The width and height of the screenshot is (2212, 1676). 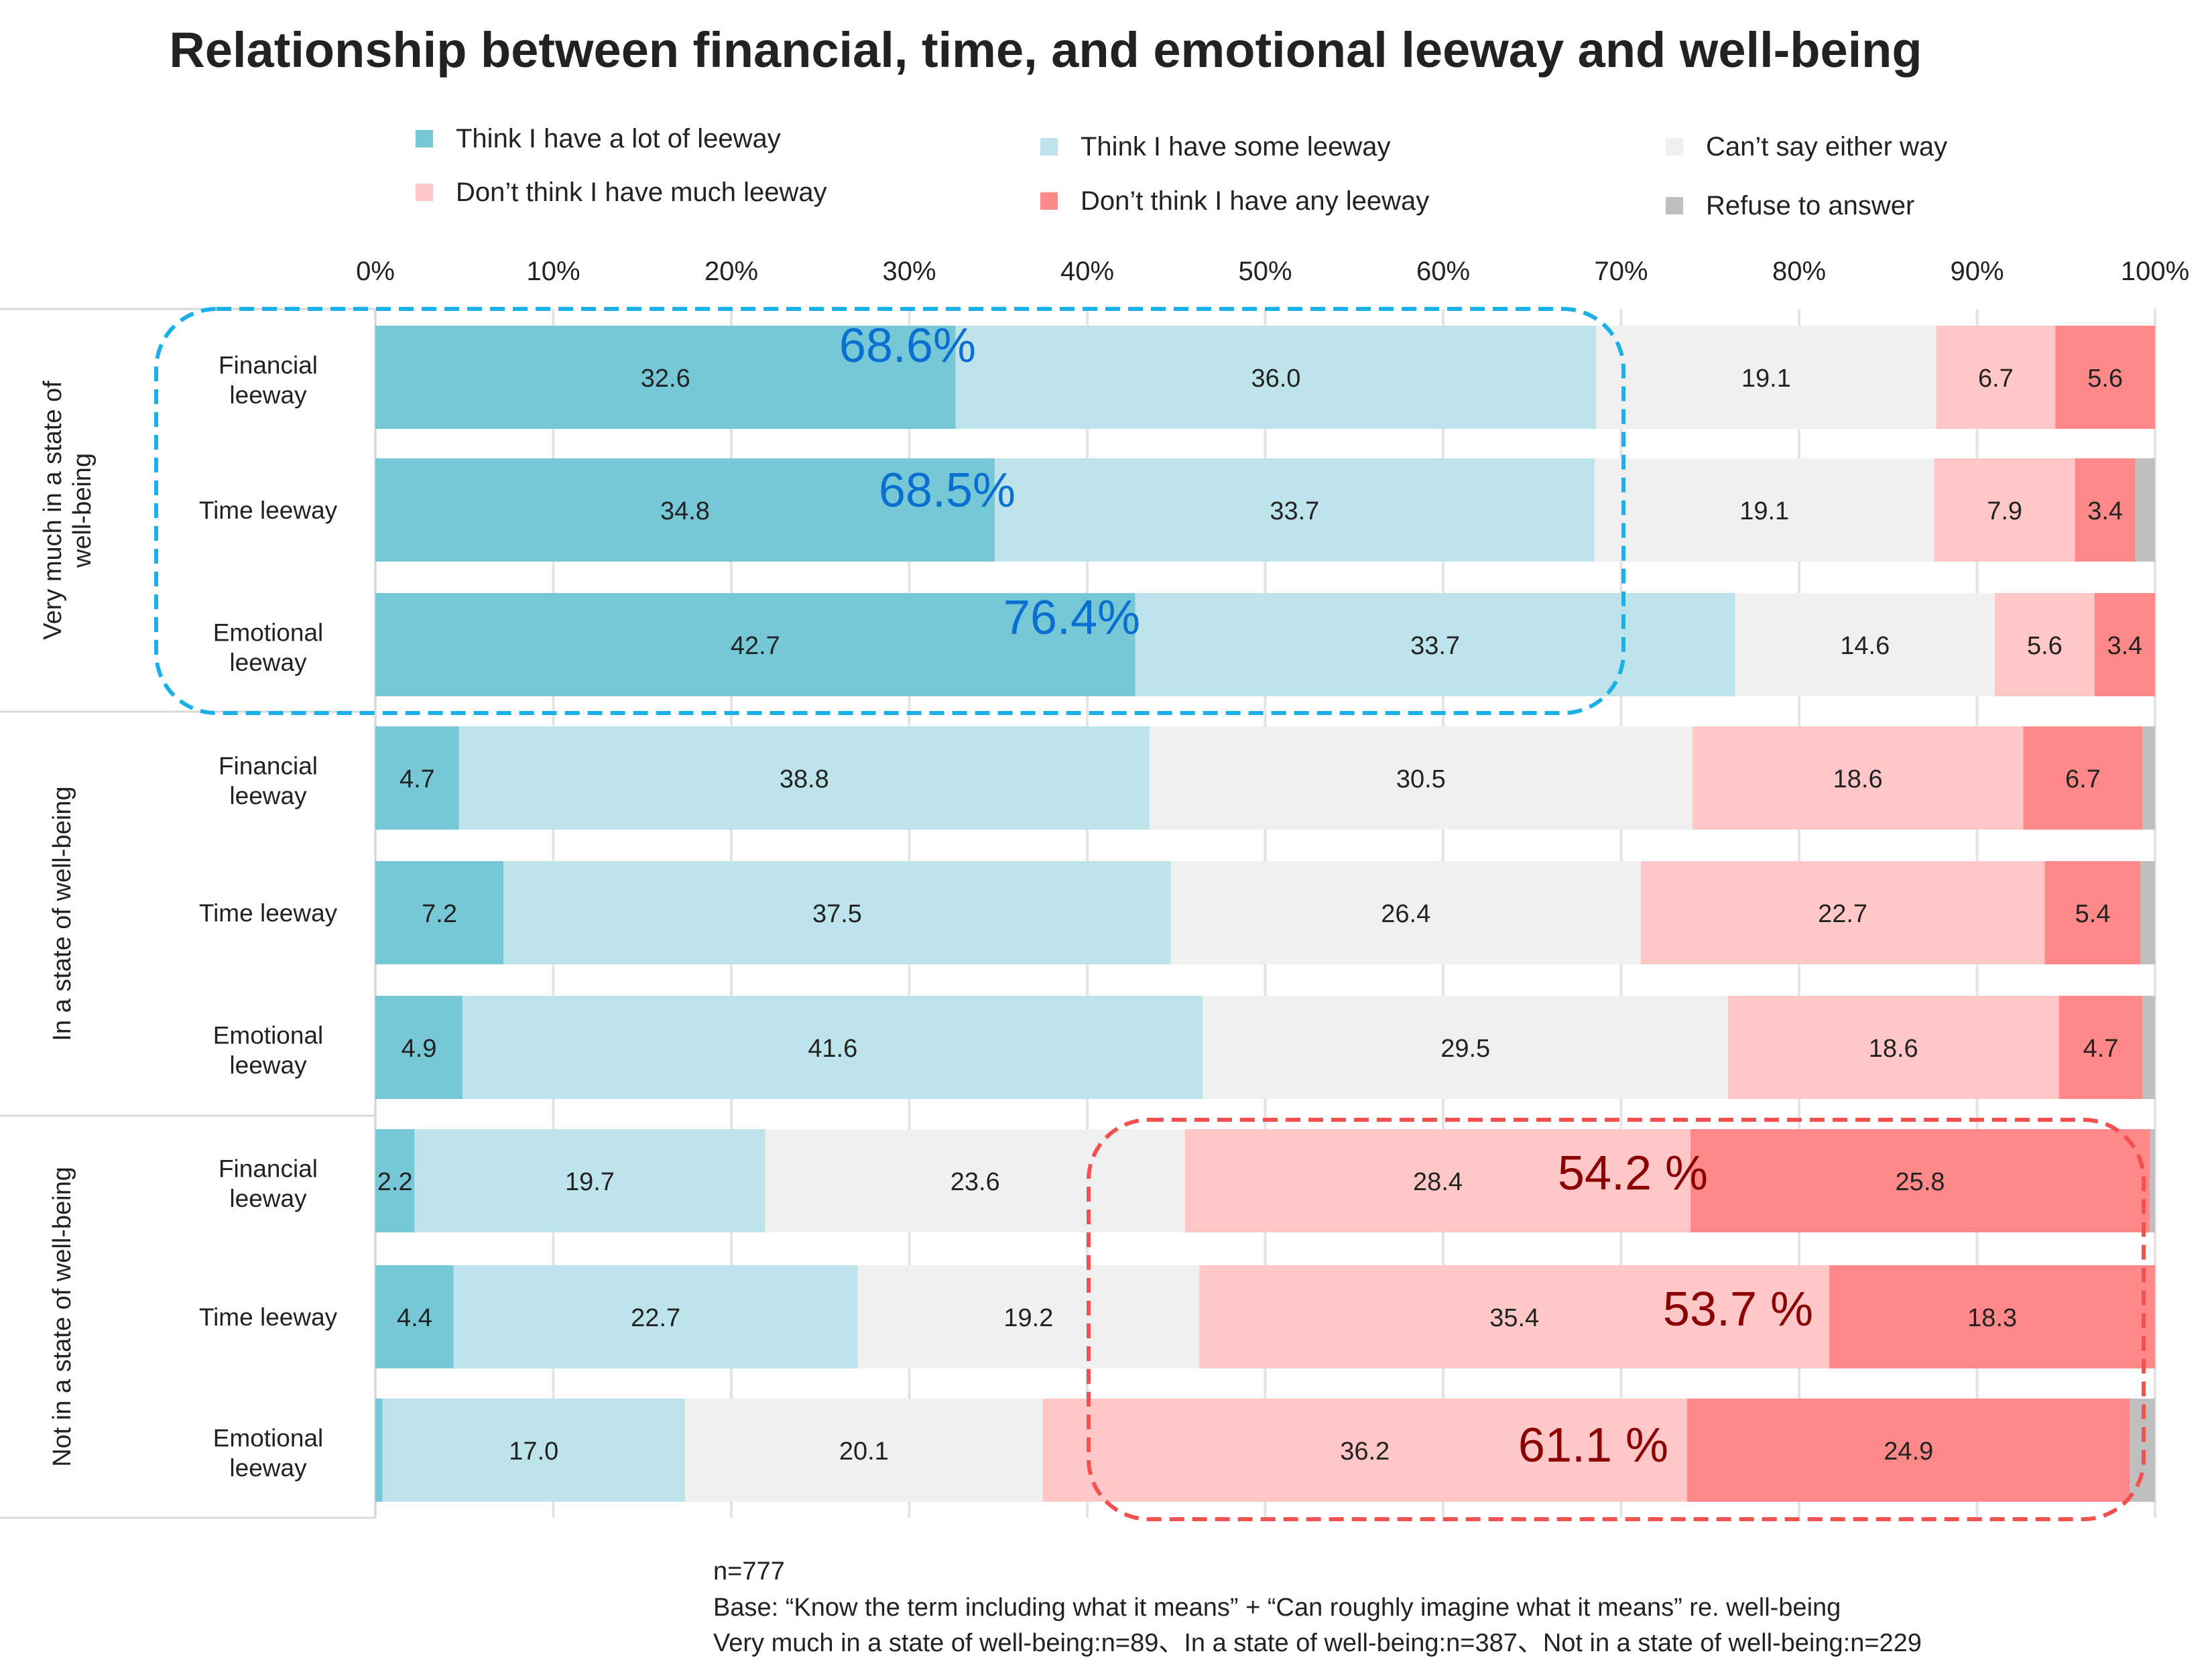 I want to click on legend-item: Don’t think I have any leeway, so click(x=1234, y=201).